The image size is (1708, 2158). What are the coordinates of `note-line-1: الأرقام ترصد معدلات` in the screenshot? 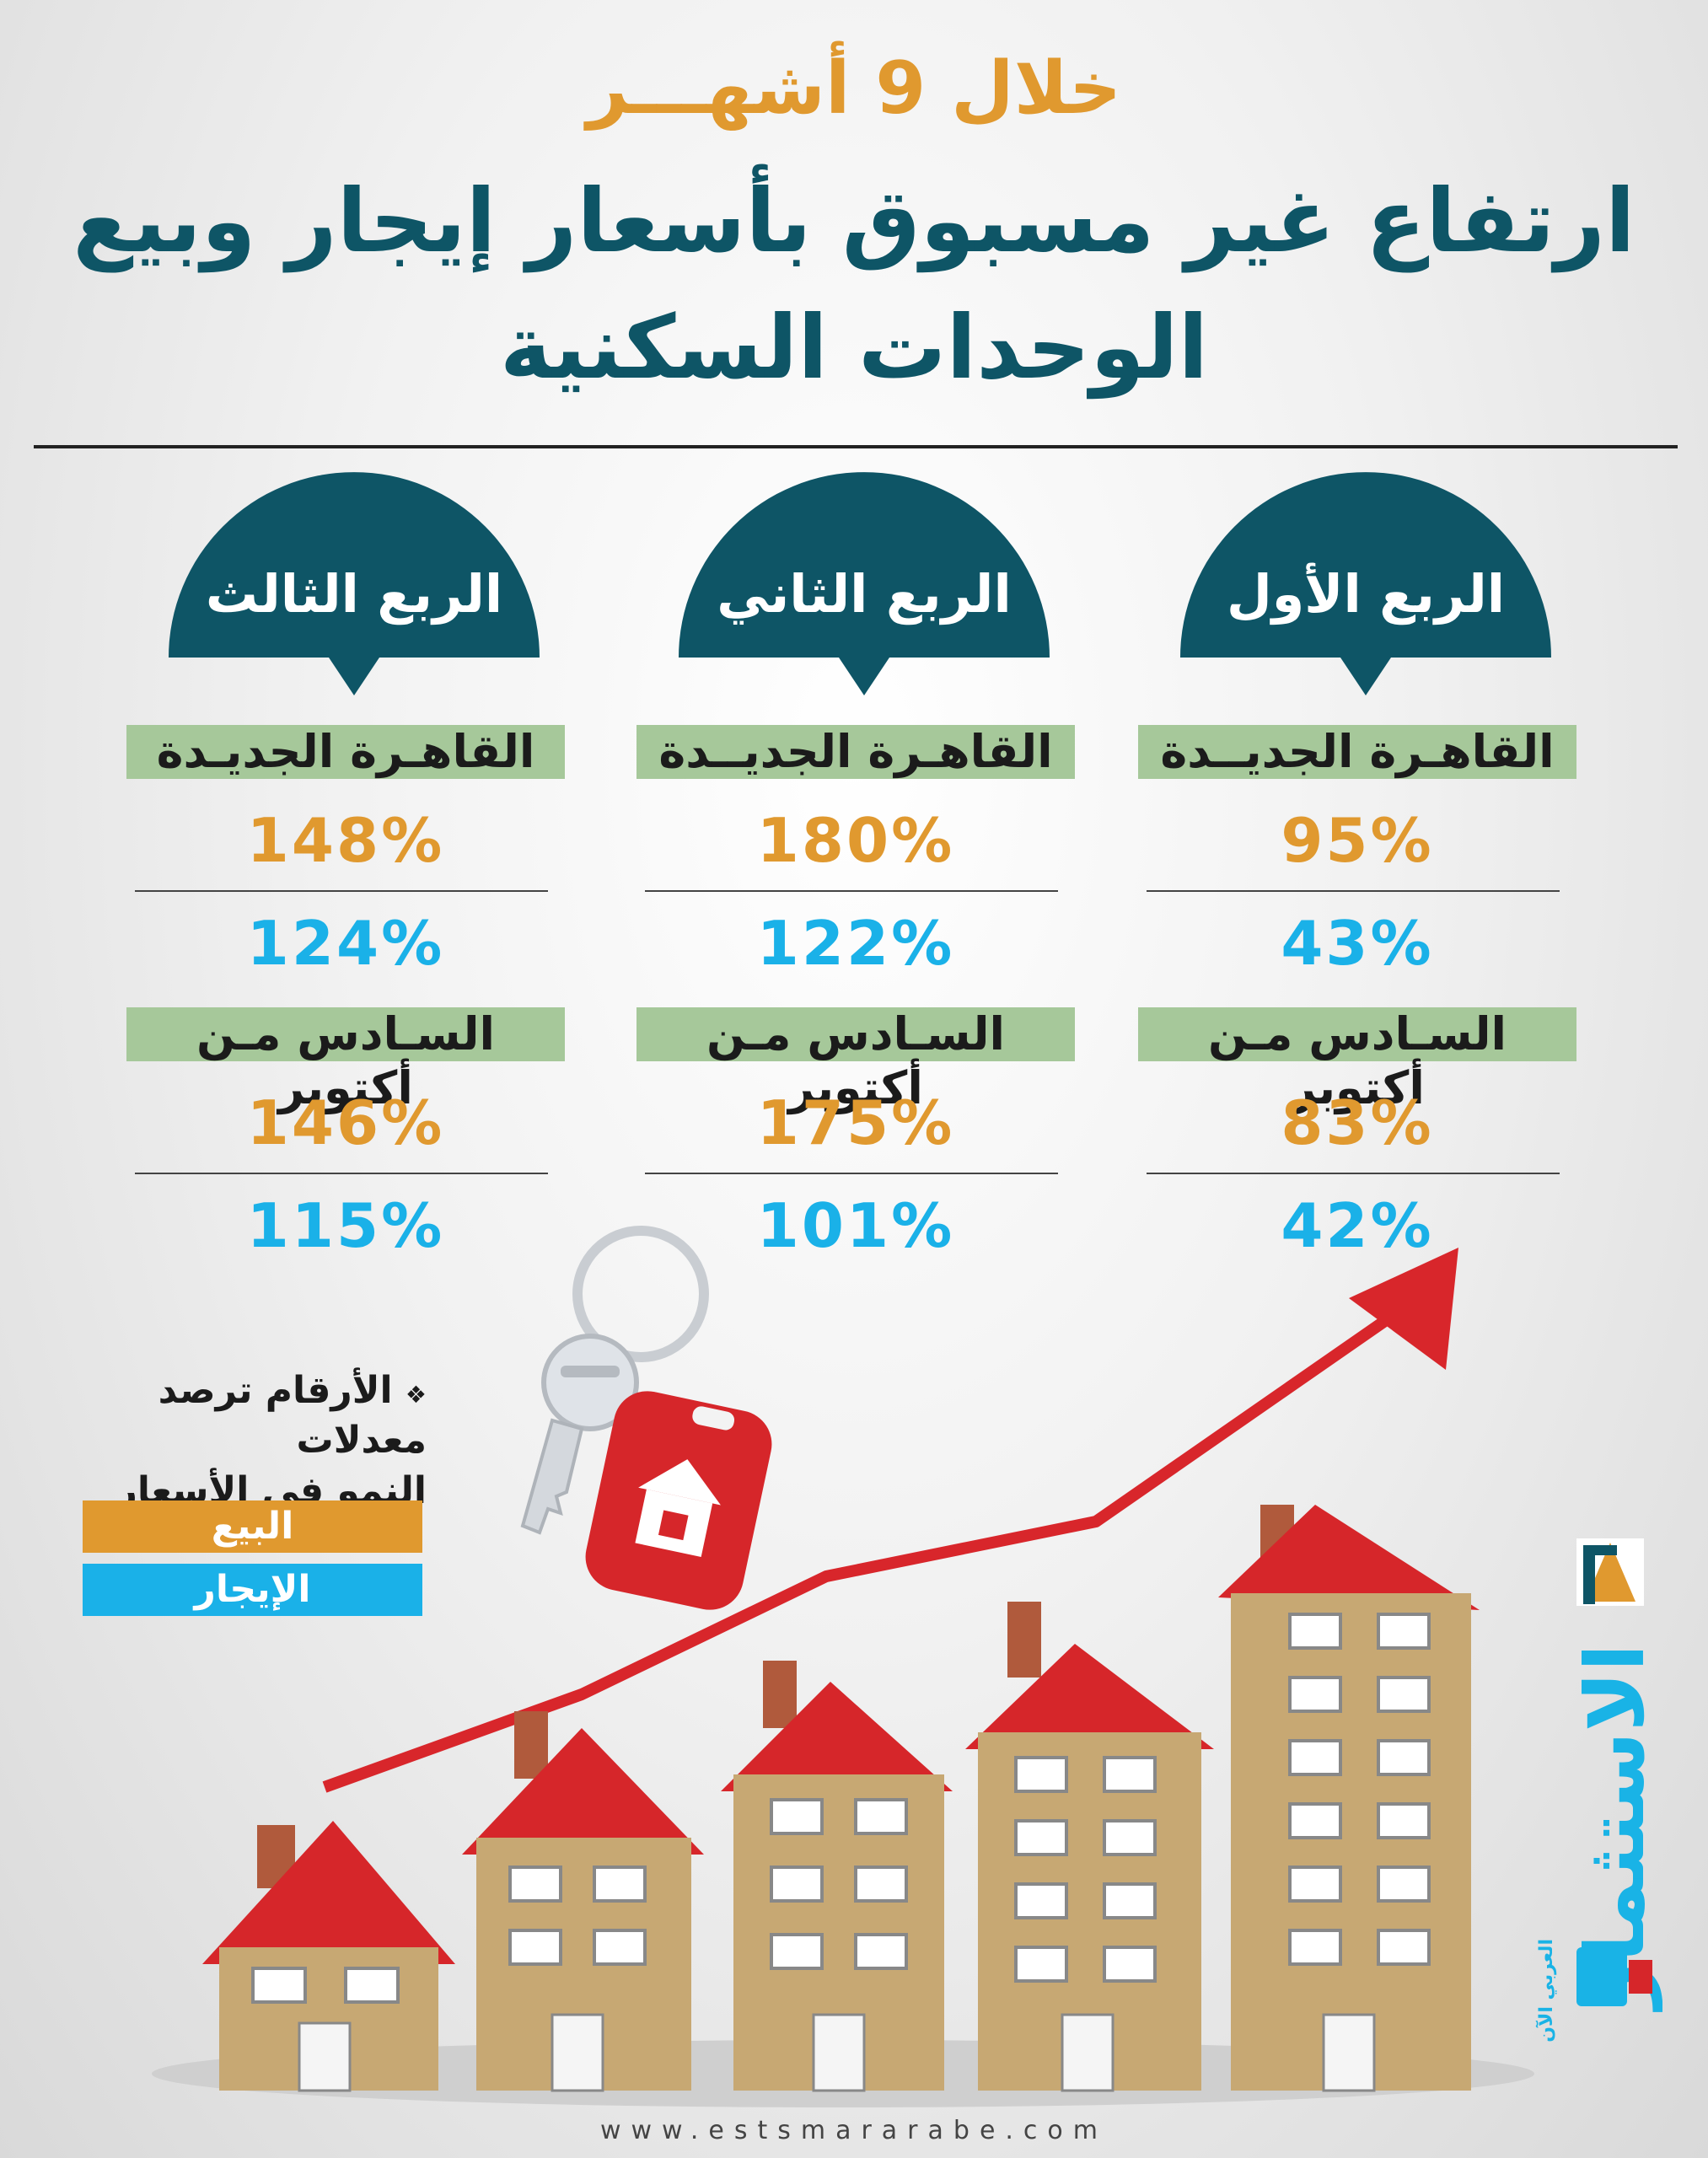 It's located at (293, 1416).